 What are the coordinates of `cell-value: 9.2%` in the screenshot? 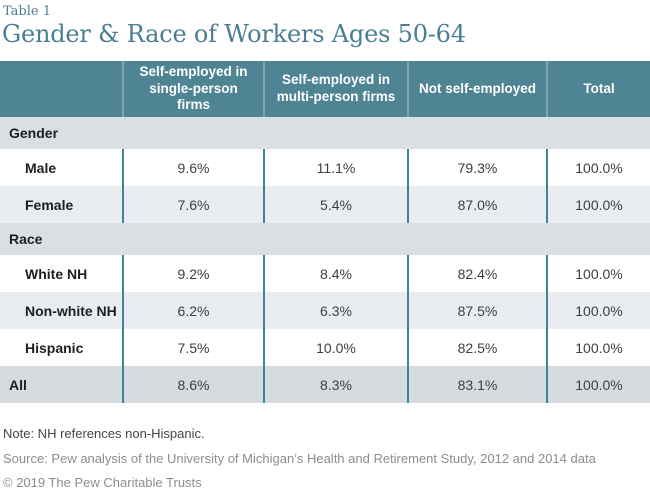 It's located at (192, 273).